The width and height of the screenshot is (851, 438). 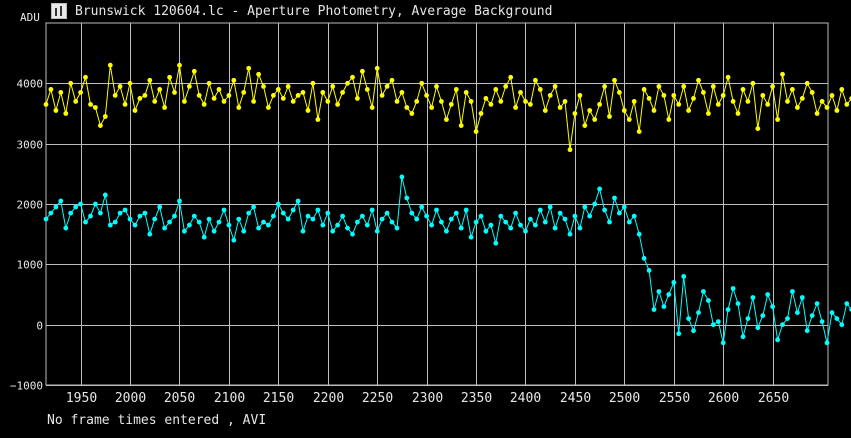 What do you see at coordinates (525, 398) in the screenshot?
I see `x-tick-label: 2400` at bounding box center [525, 398].